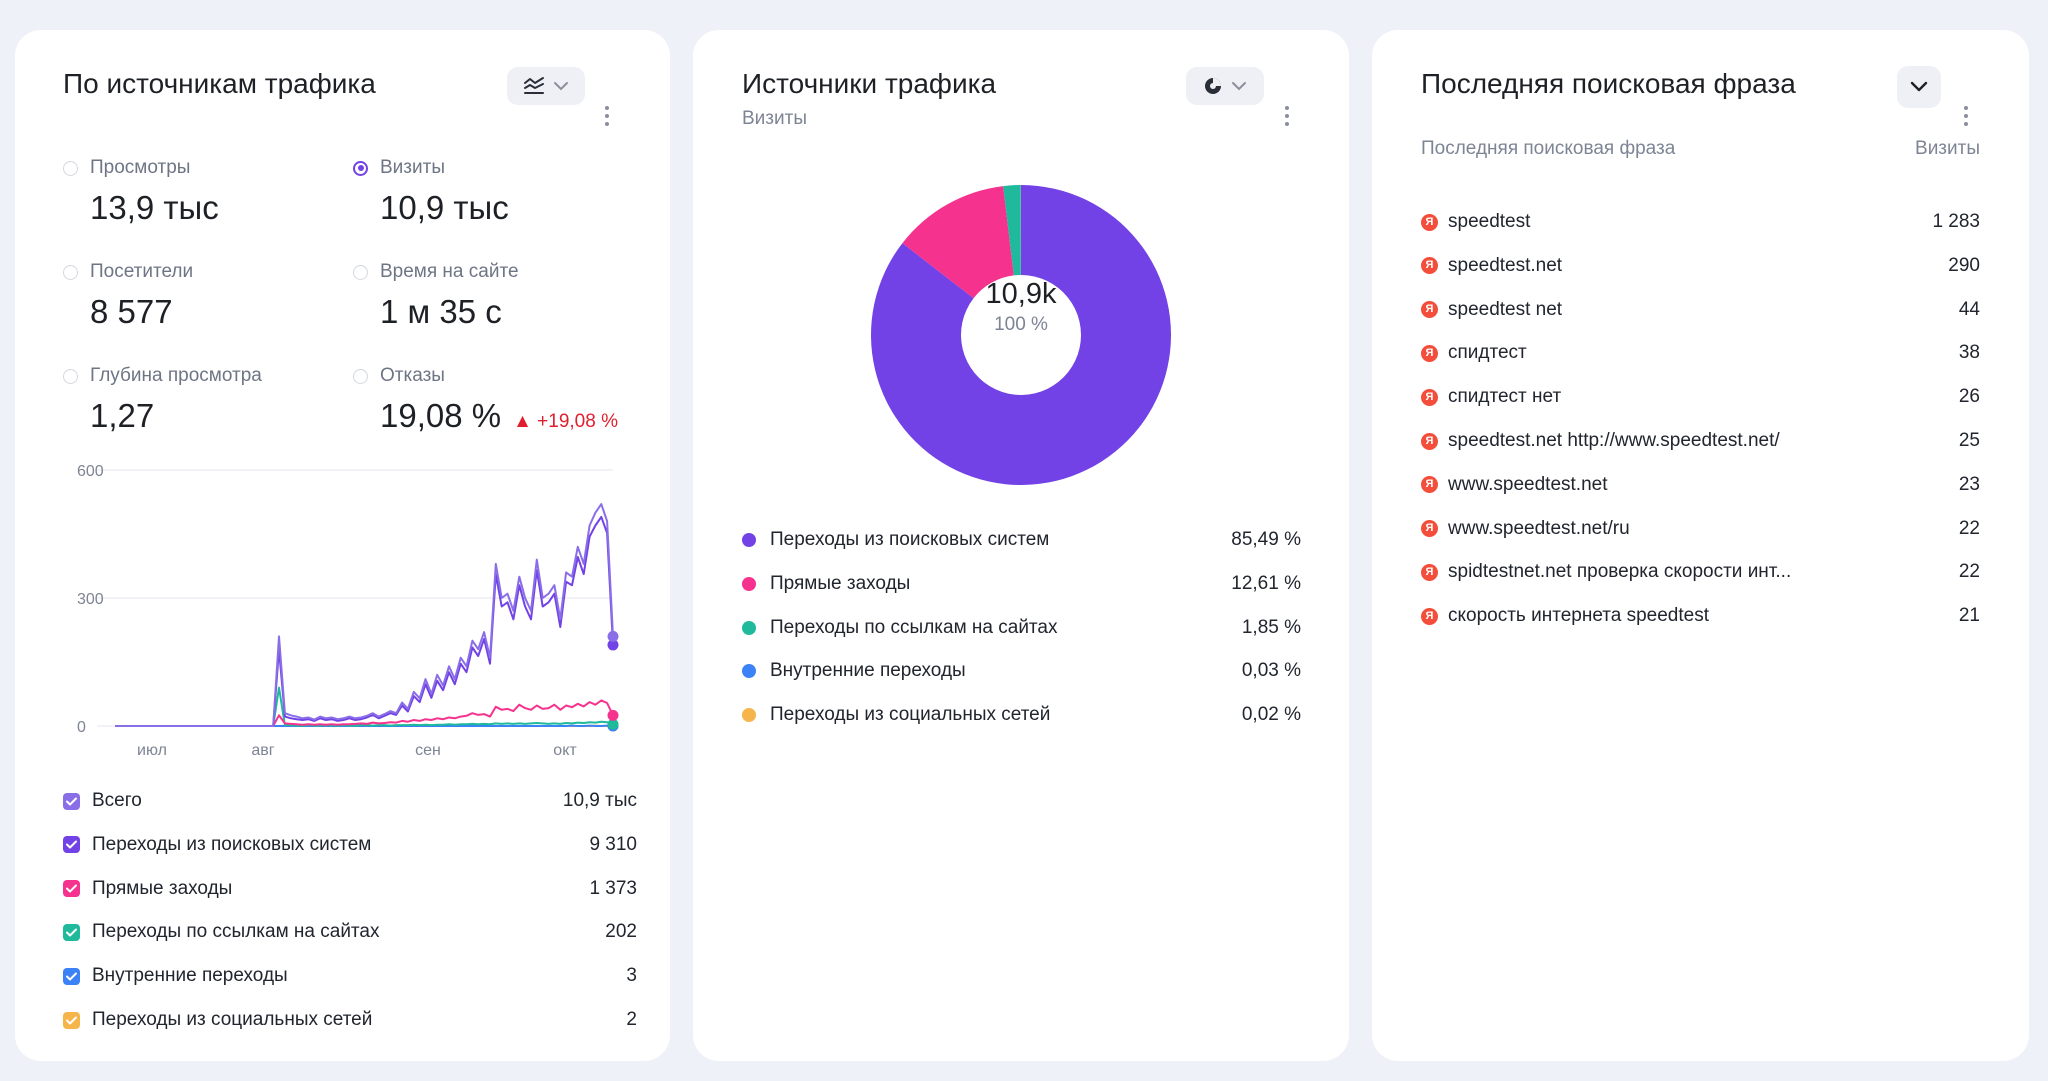  I want to click on metric-value: 10,9 тыс, so click(444, 207).